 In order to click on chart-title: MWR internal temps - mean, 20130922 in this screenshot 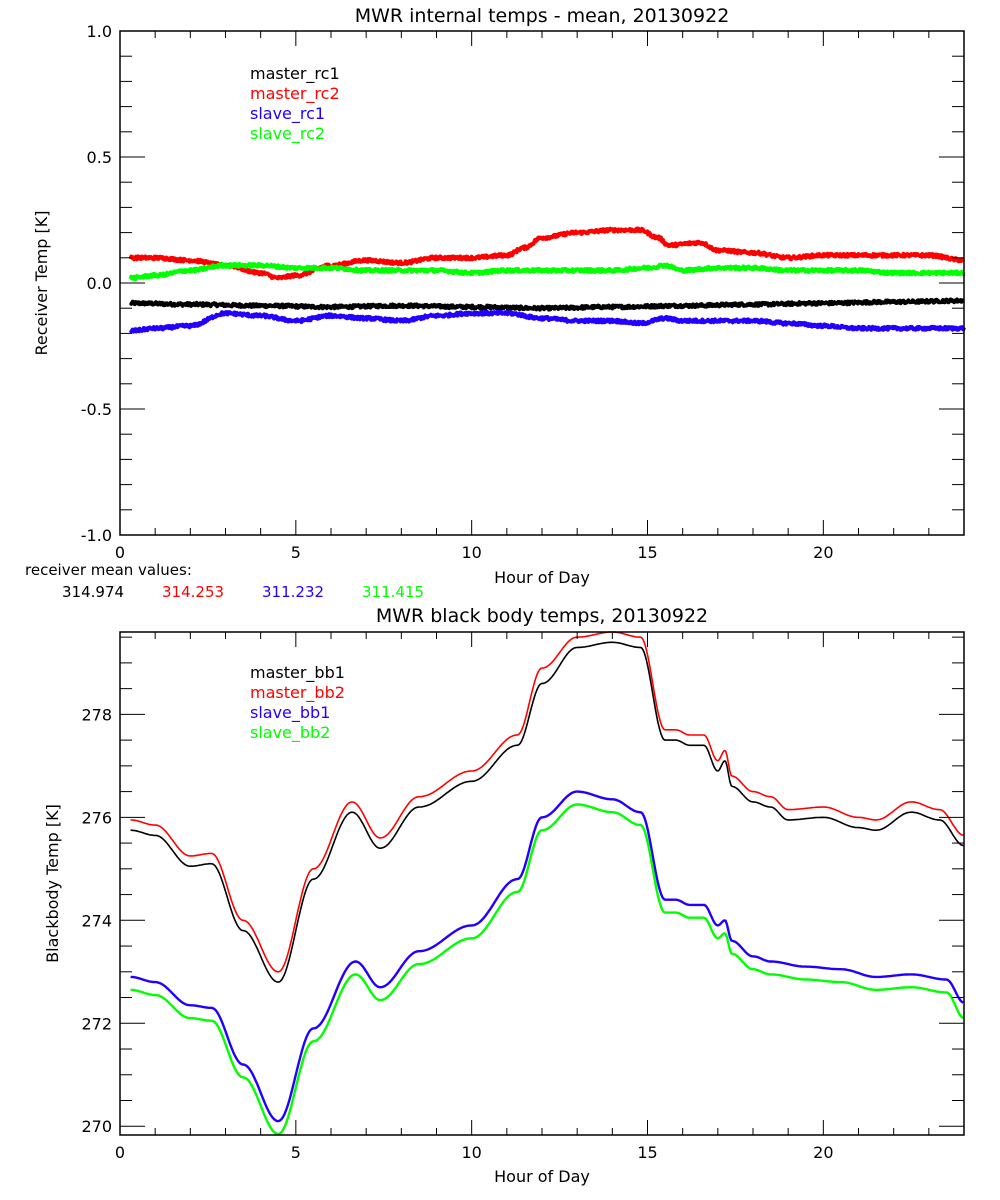, I will do `click(542, 16)`.